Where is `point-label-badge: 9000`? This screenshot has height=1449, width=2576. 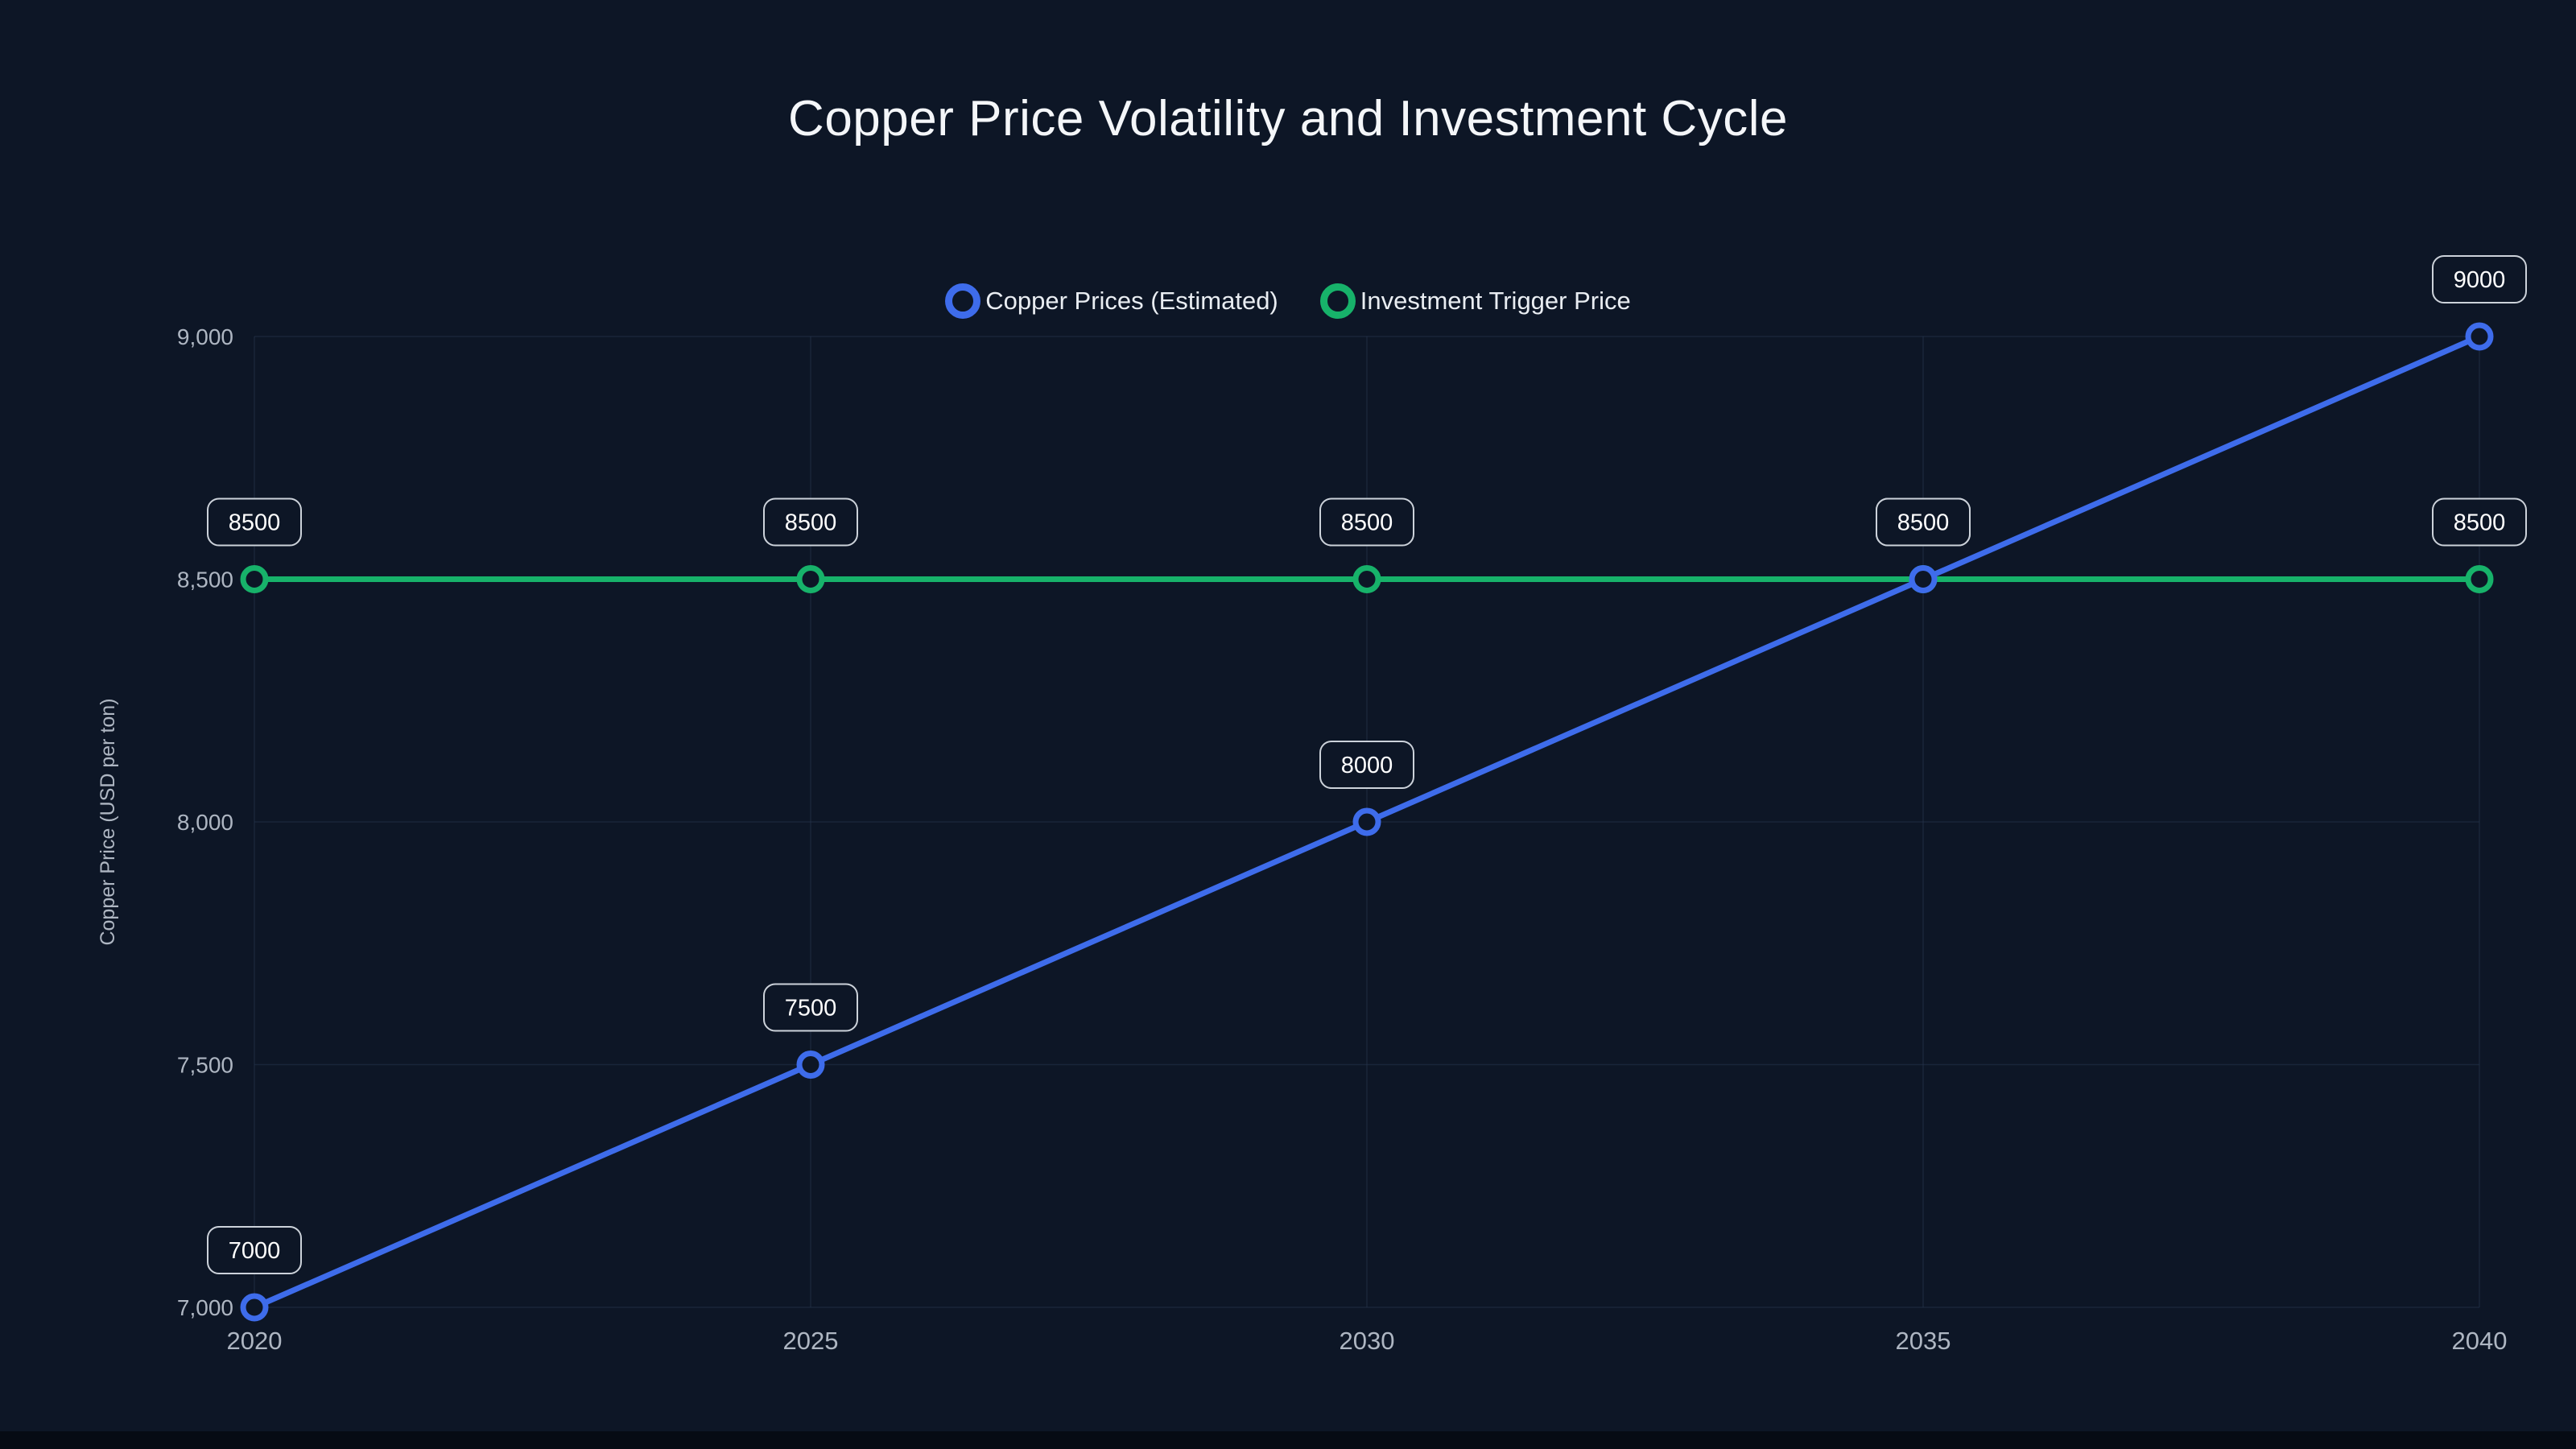
point-label-badge: 9000 is located at coordinates (2479, 279).